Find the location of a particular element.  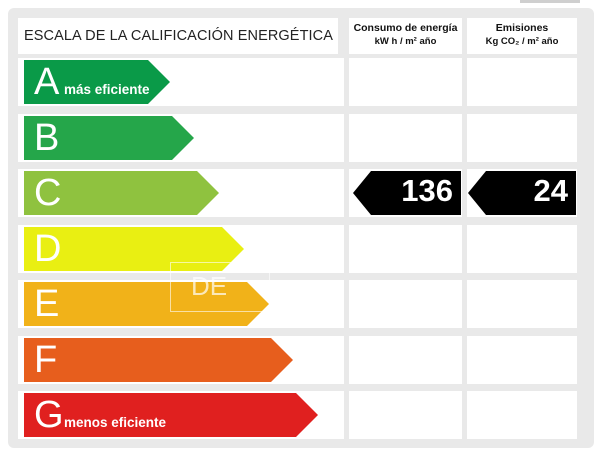

rating-note-a: más eficiente is located at coordinates (107, 89).